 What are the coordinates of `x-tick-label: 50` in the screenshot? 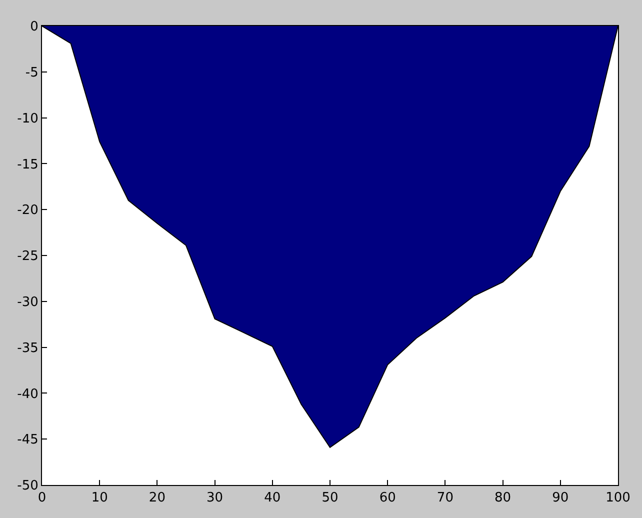 It's located at (330, 498).